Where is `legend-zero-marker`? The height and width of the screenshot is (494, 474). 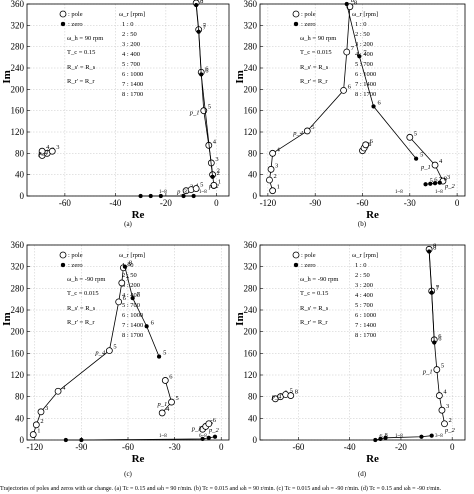
legend-zero-marker is located at coordinates (296, 24).